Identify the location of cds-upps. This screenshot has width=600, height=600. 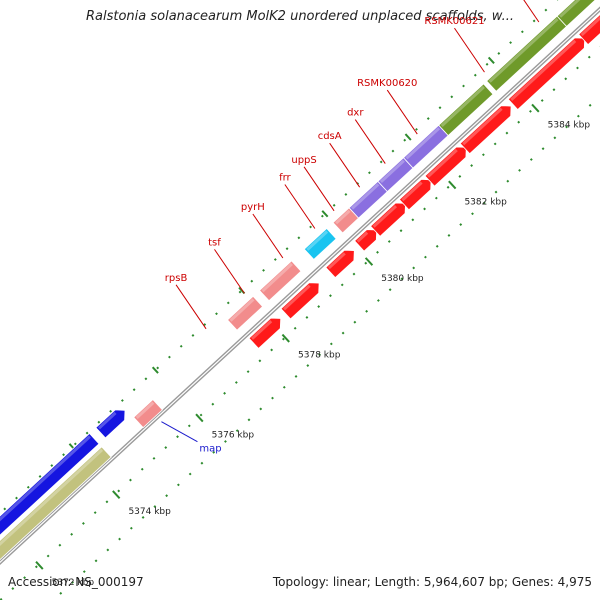
(388, 219).